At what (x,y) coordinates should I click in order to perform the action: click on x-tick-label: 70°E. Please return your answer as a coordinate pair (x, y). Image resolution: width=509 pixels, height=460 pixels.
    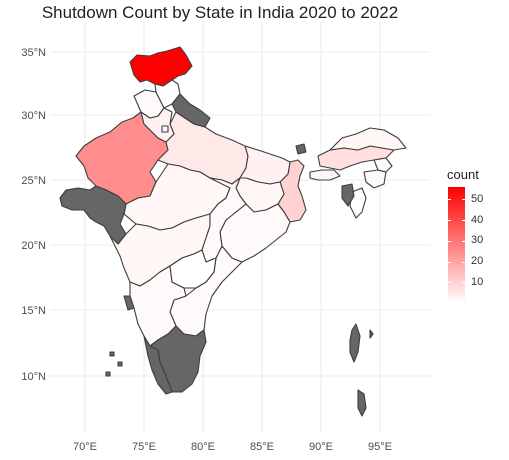
    Looking at the image, I should click on (85, 447).